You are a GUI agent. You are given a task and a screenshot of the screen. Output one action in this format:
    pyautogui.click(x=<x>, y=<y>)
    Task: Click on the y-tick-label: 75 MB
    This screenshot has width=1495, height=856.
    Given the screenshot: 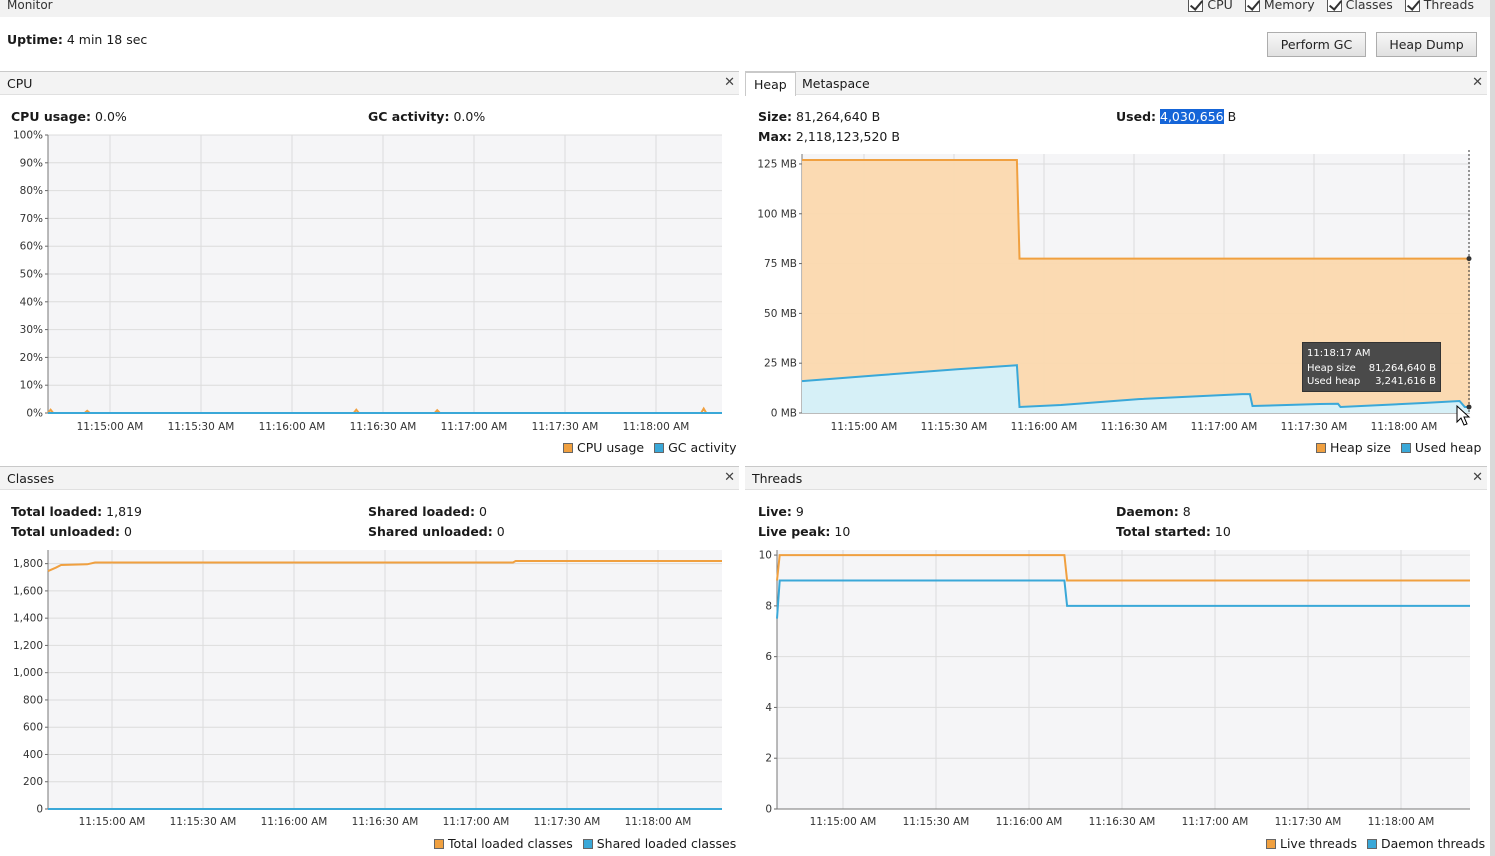 What is the action you would take?
    pyautogui.click(x=780, y=264)
    